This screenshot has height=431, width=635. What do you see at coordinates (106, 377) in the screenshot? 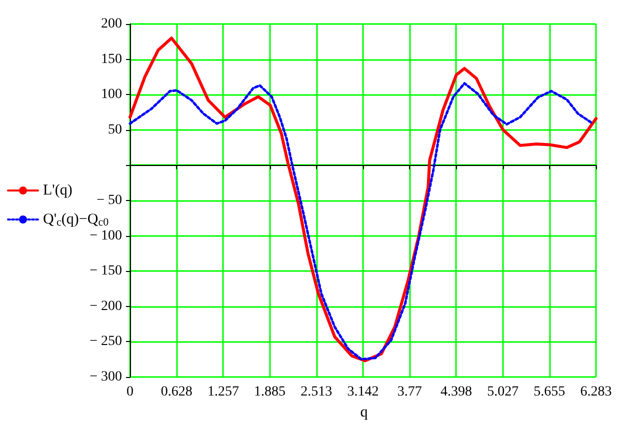
I see `y-tick-label: − 300` at bounding box center [106, 377].